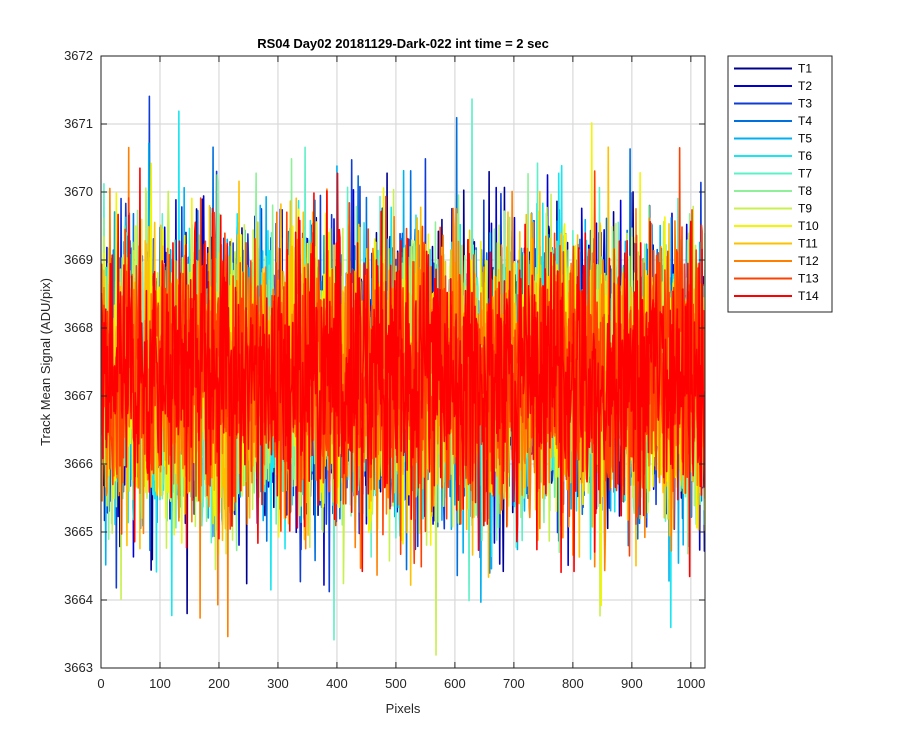  What do you see at coordinates (45, 362) in the screenshot?
I see `y-axis-label: Track Mean Signal (ADU/pix)` at bounding box center [45, 362].